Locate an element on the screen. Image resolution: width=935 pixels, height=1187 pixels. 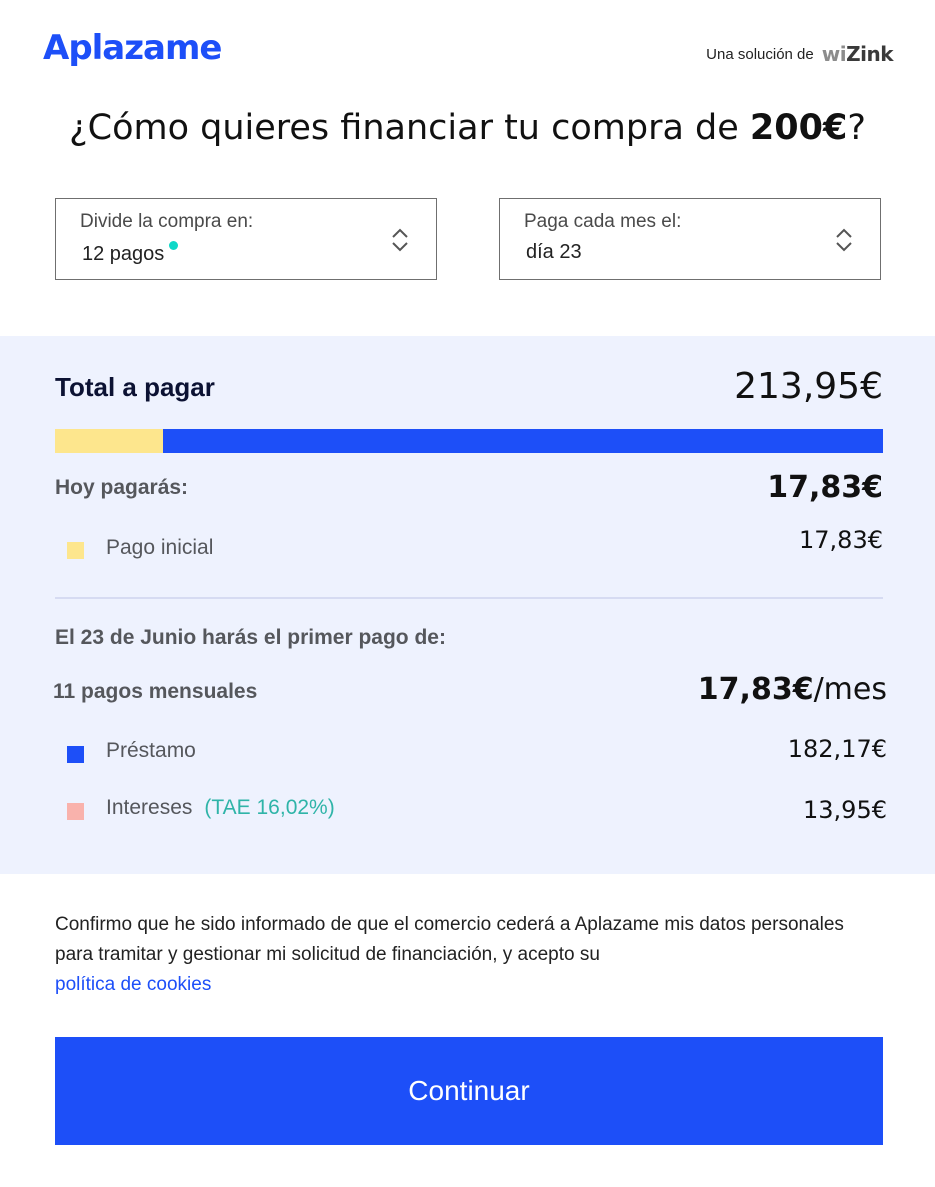
brand-note: Una solución de wiZink is located at coordinates (799, 54).